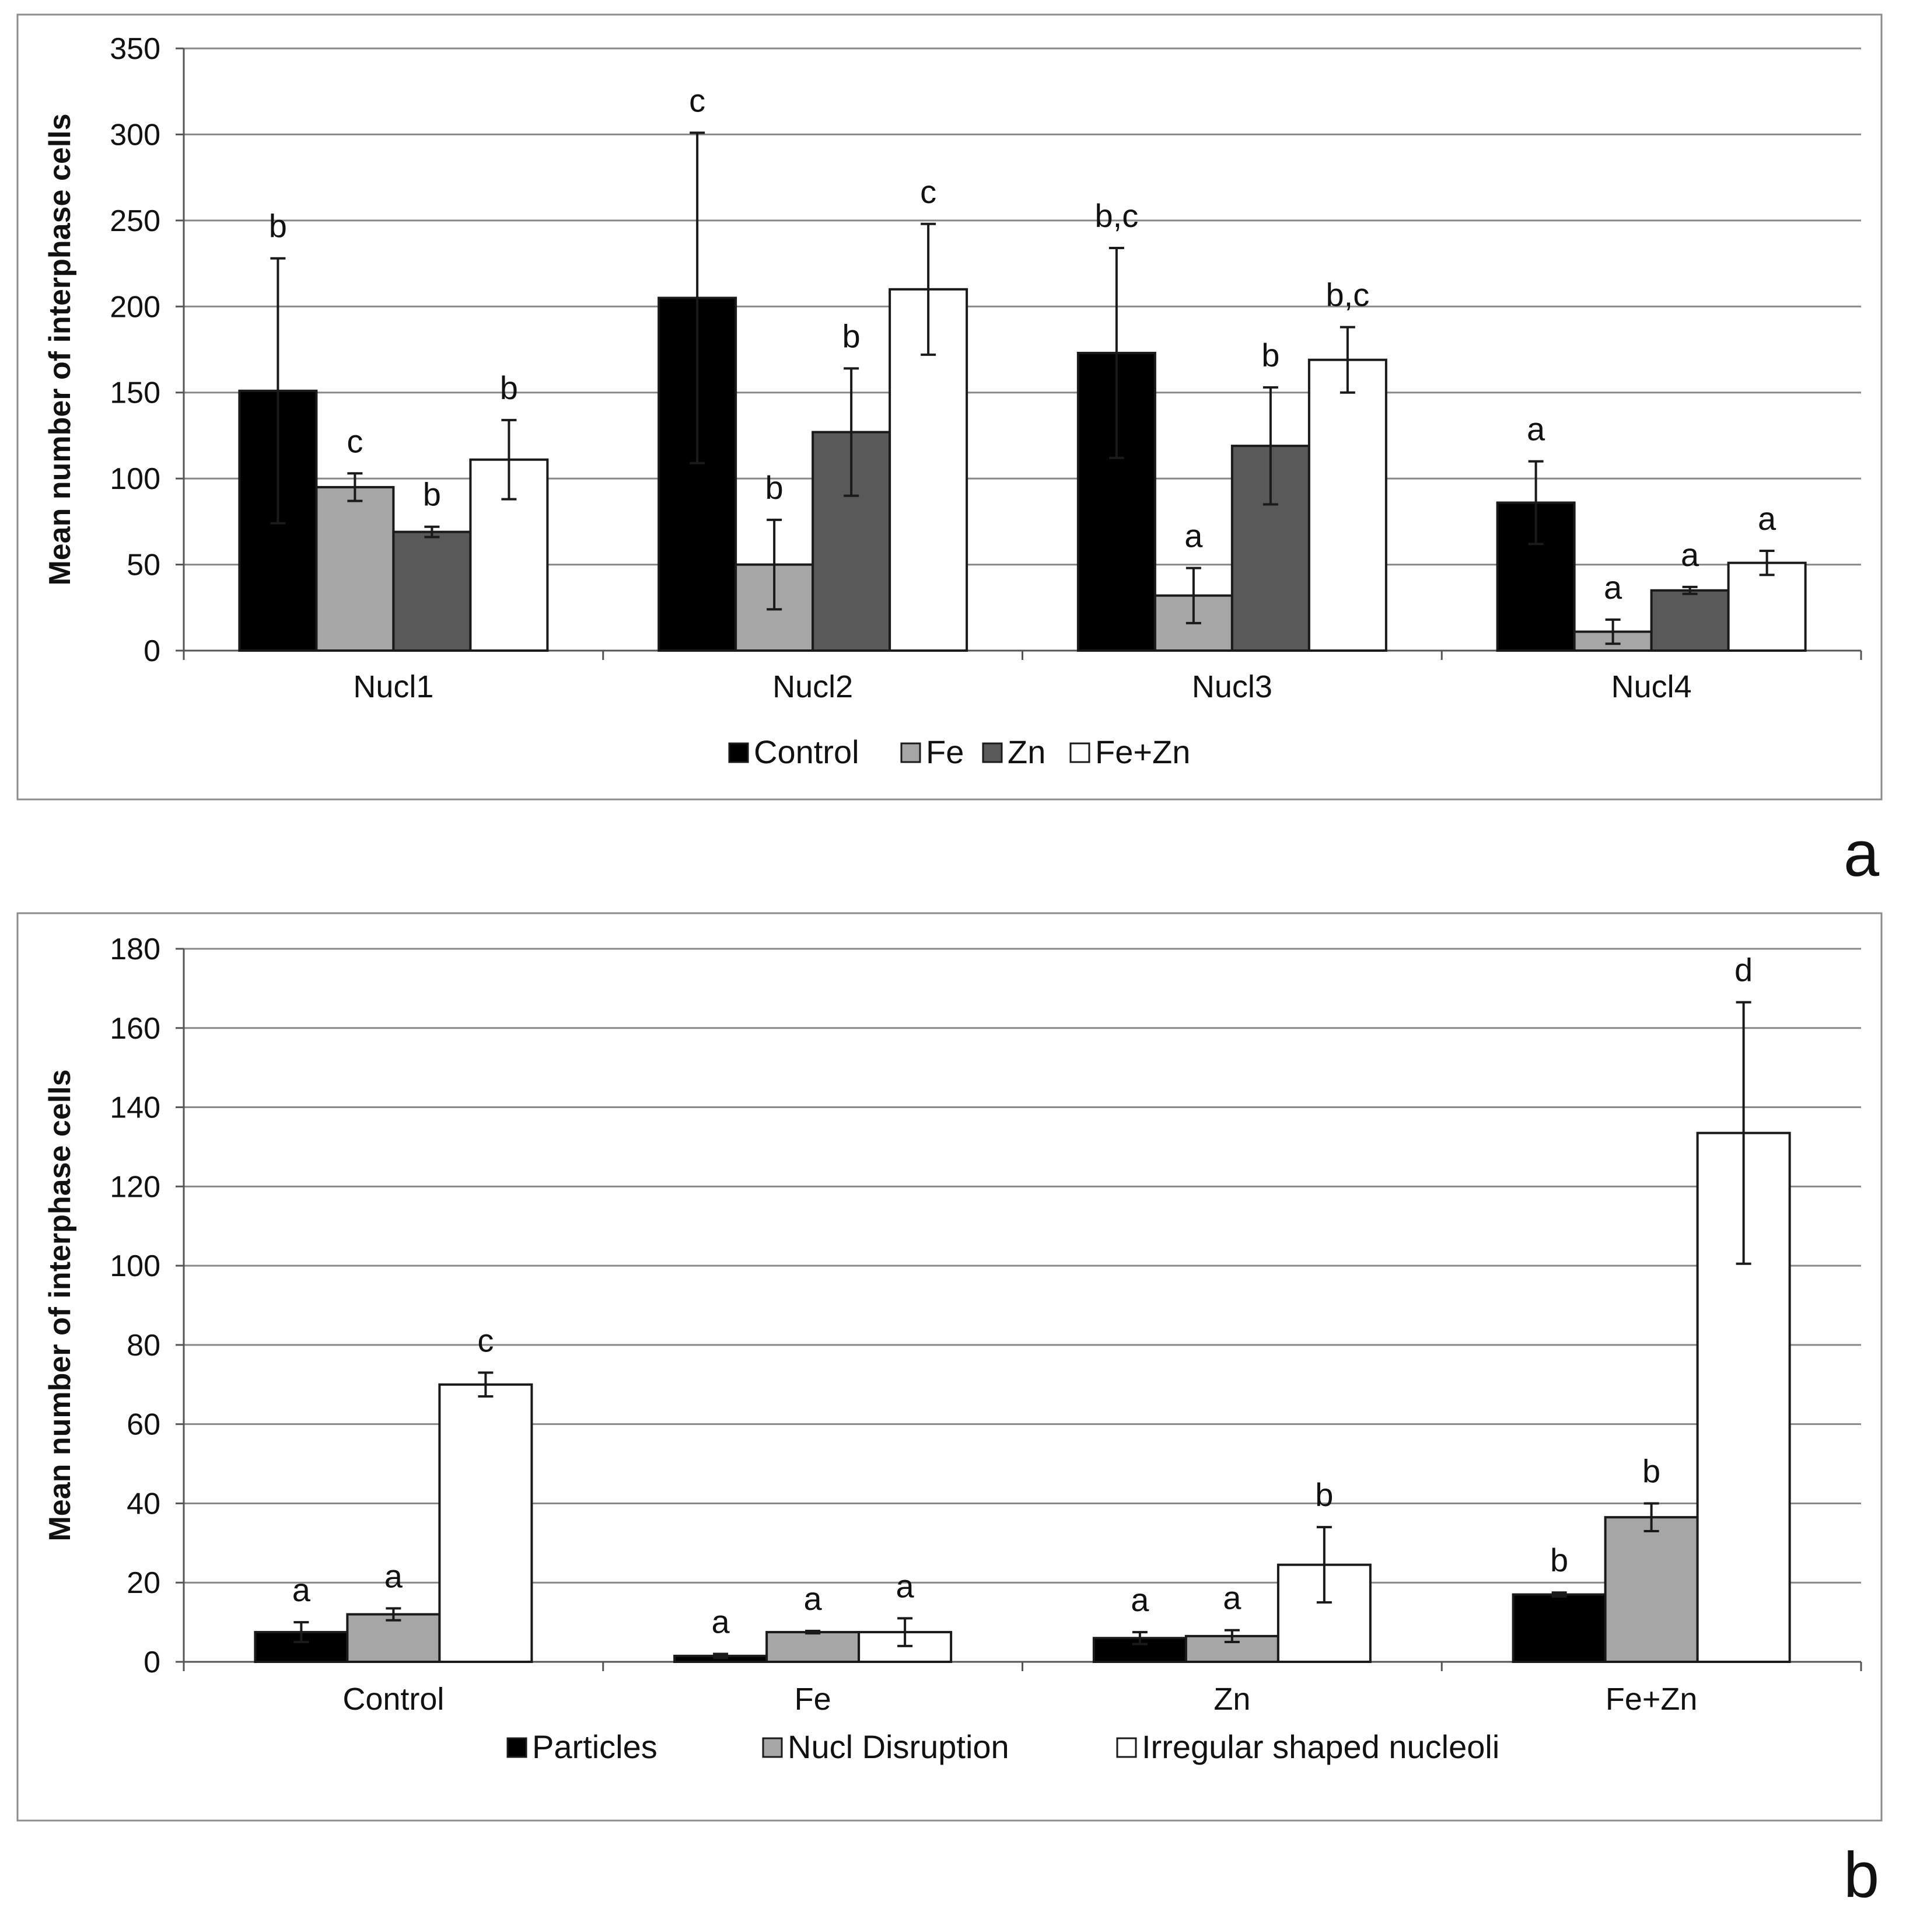 This screenshot has height=1932, width=1913. I want to click on category-label-fe-zn: Fe+Zn, so click(1652, 1699).